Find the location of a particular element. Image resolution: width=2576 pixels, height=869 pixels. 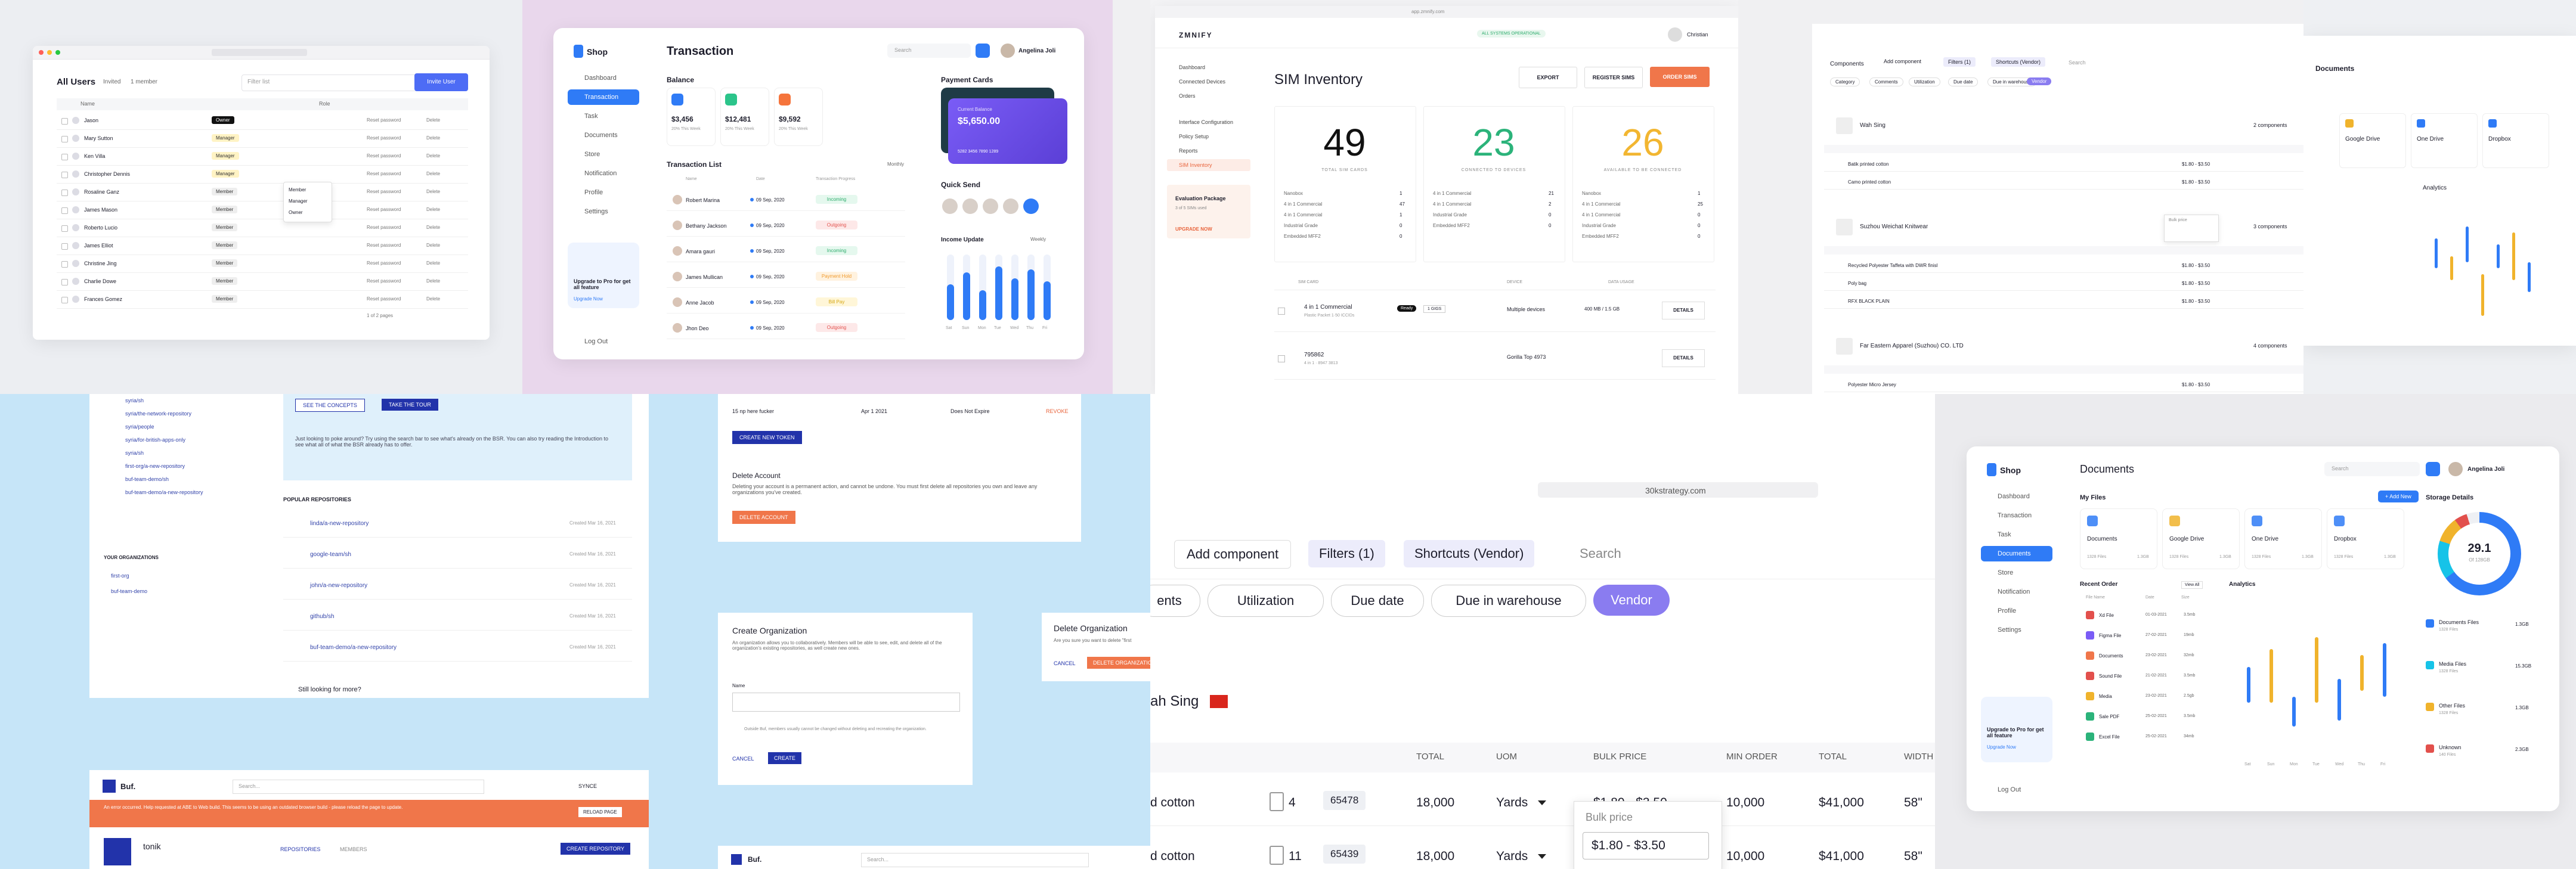

file-count: 4 is located at coordinates (1292, 802).